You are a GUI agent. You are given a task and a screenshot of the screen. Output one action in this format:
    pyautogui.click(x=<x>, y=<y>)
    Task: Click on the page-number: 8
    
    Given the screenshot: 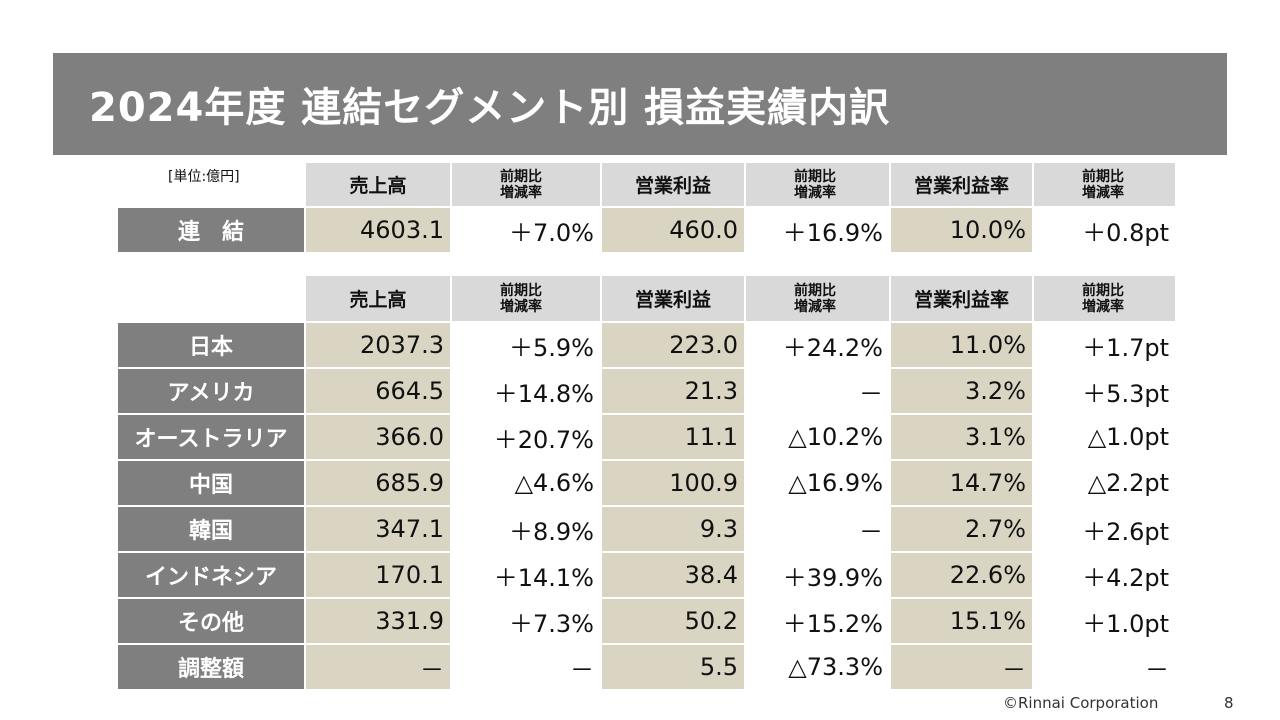 What is the action you would take?
    pyautogui.click(x=1229, y=703)
    